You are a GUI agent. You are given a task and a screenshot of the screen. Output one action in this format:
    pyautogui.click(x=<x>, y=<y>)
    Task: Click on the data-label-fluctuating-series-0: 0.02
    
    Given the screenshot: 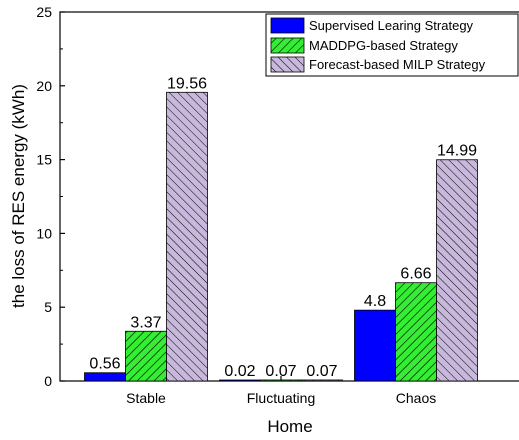 What is the action you would take?
    pyautogui.click(x=239, y=371)
    